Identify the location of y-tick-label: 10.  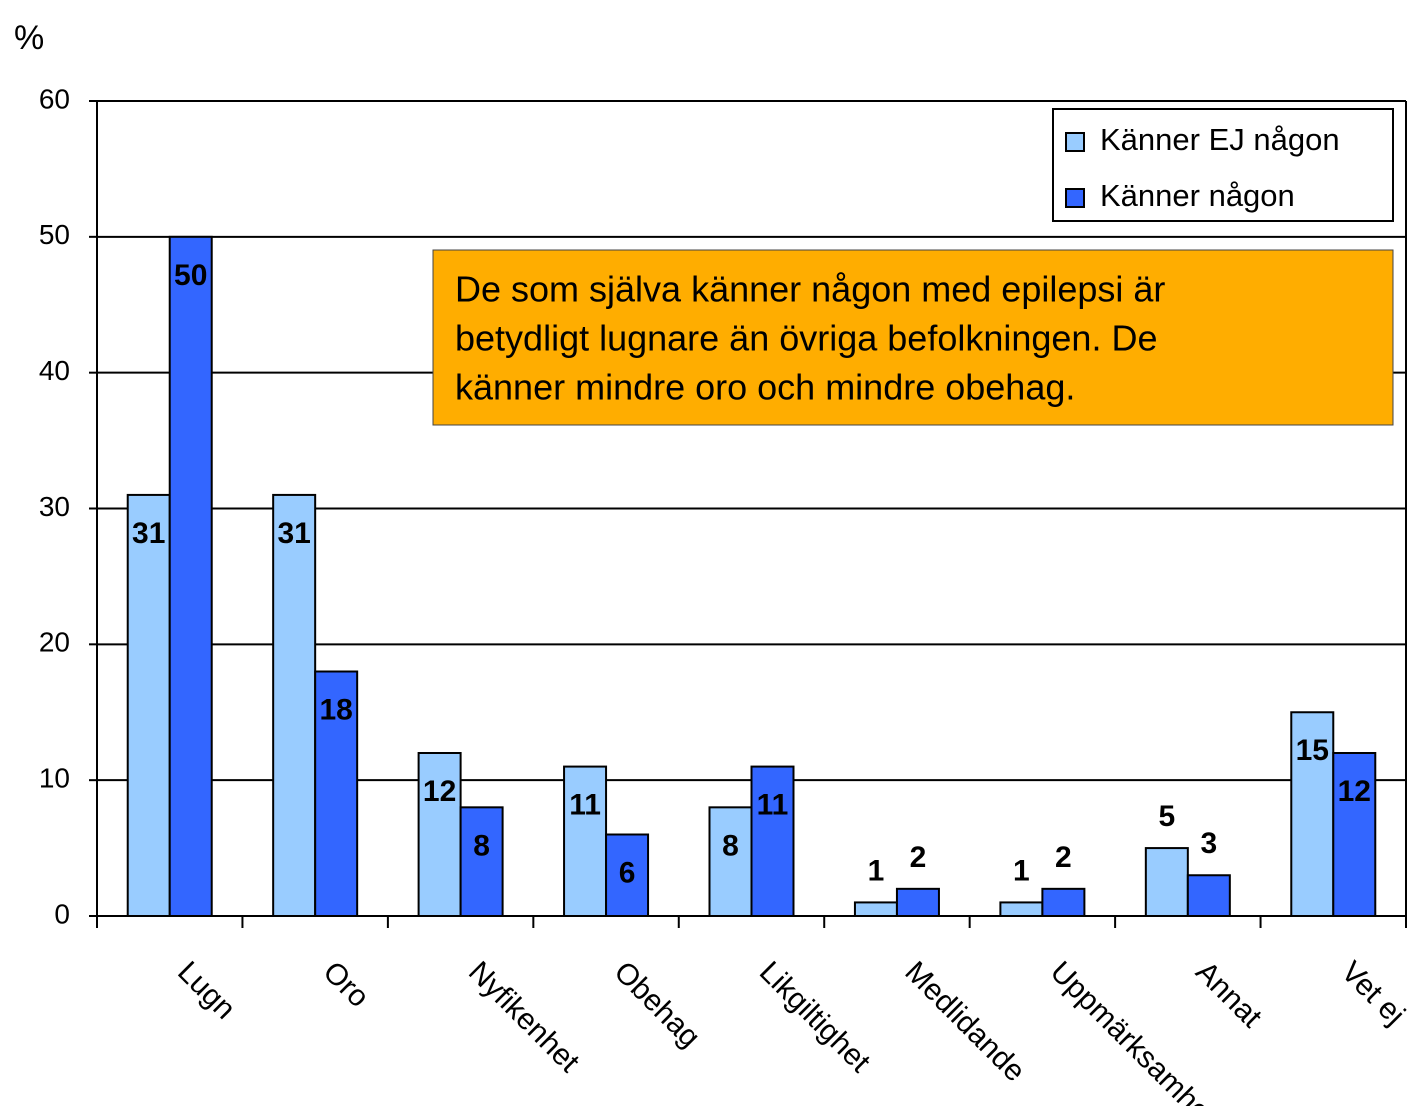
(54, 778).